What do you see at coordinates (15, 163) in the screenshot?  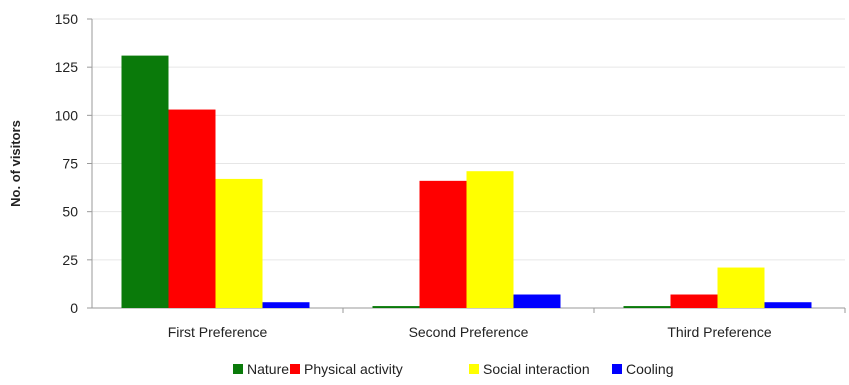 I see `y-axis-title: No. of visitors` at bounding box center [15, 163].